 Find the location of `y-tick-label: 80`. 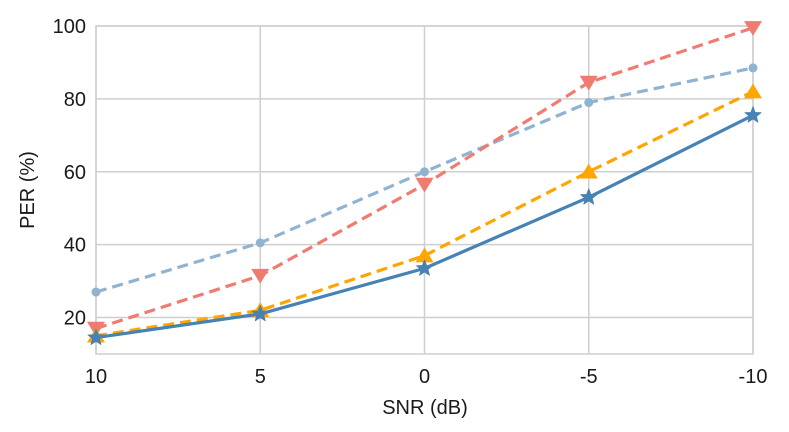

y-tick-label: 80 is located at coordinates (75, 100).